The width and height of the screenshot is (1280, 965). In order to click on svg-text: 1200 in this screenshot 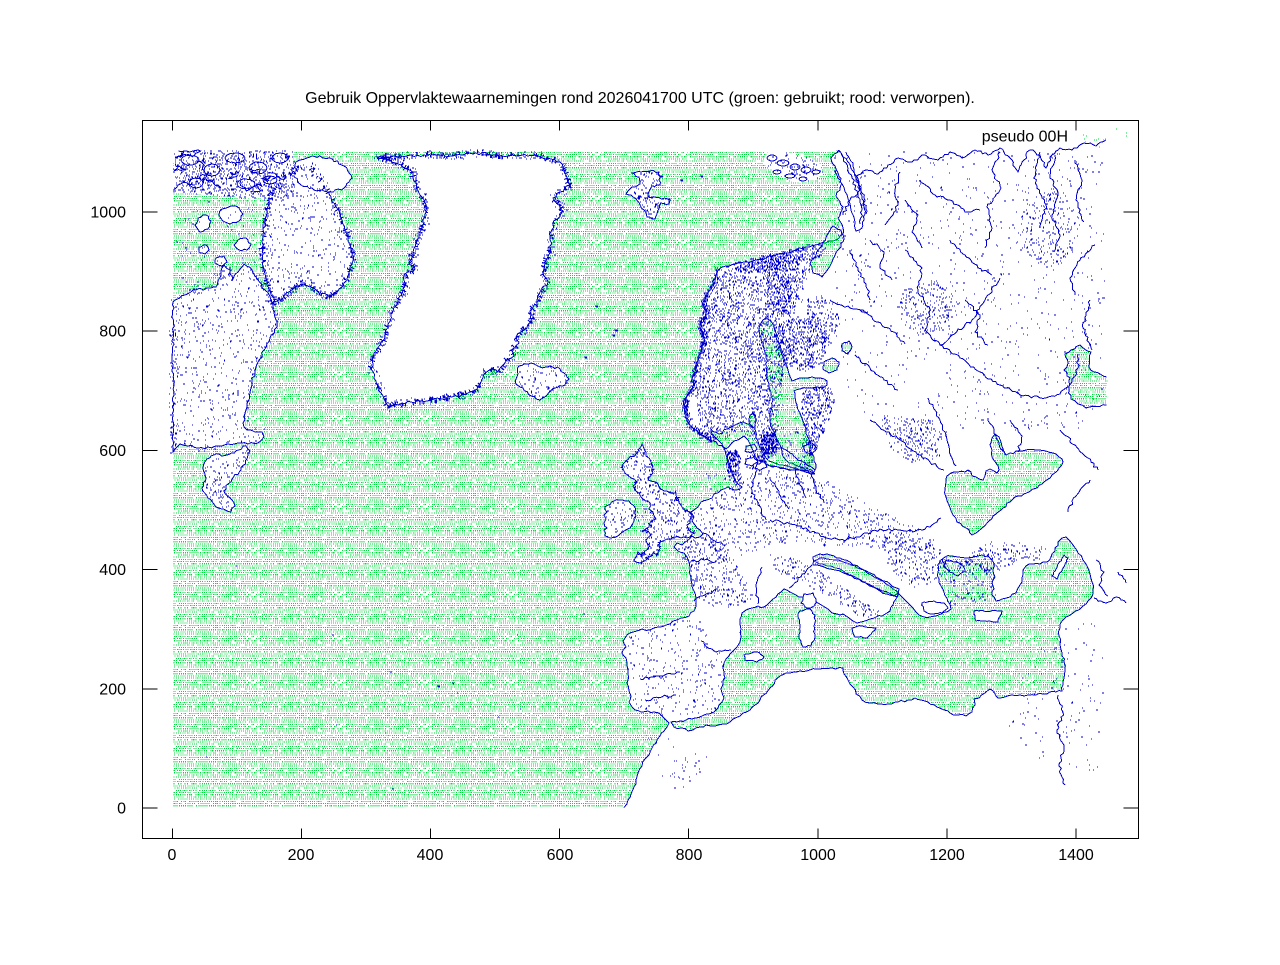, I will do `click(947, 855)`.